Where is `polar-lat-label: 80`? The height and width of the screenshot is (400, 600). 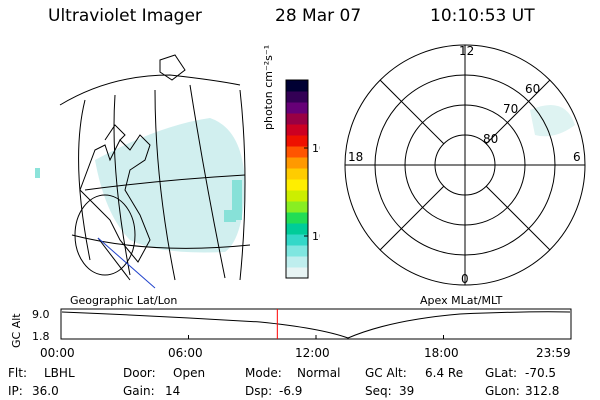 polar-lat-label: 80 is located at coordinates (490, 139).